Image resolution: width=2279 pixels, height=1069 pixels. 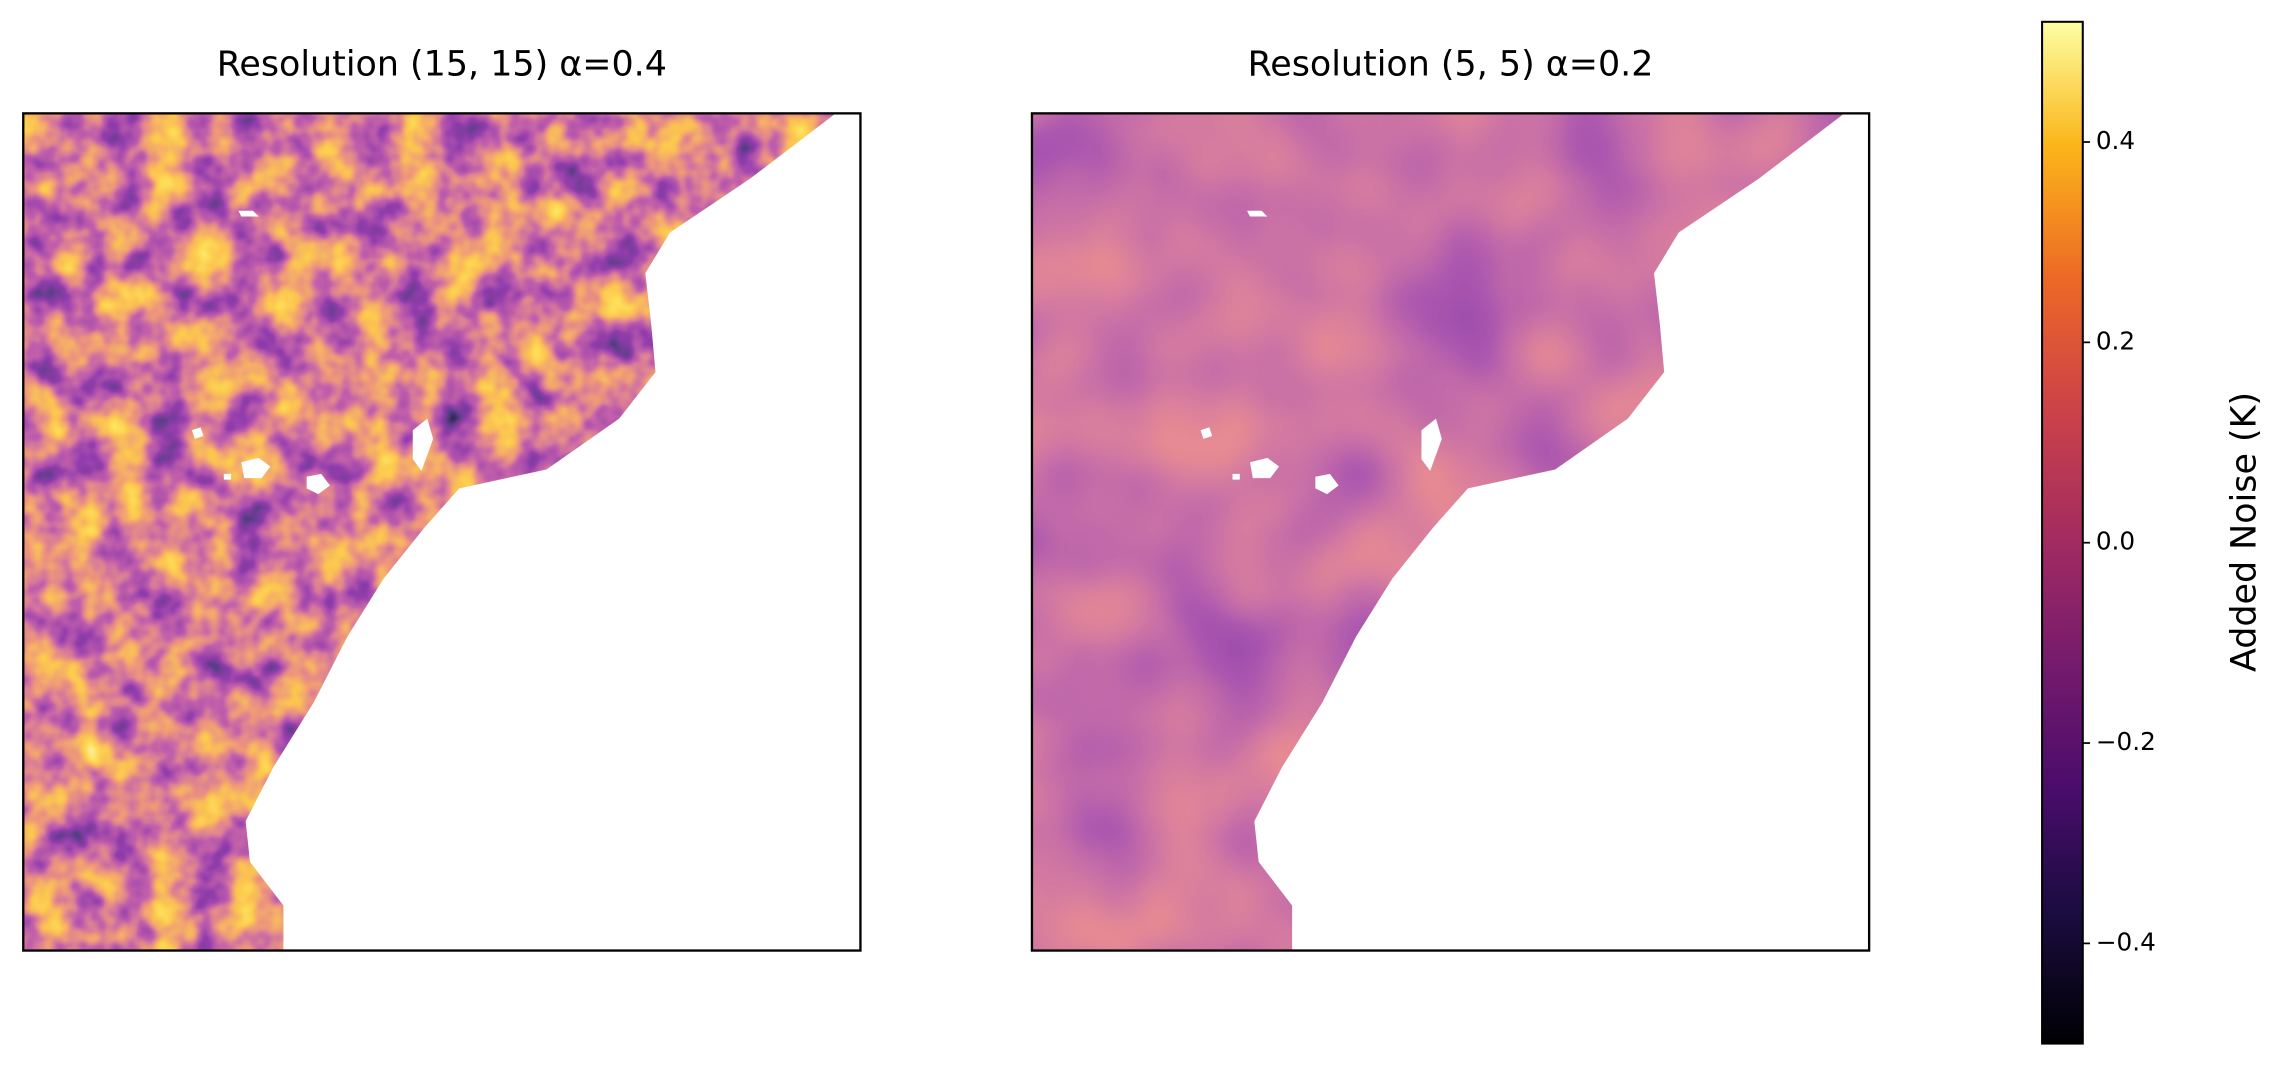 What do you see at coordinates (2245, 532) in the screenshot?
I see `colorbar-label: Added Noise (K)` at bounding box center [2245, 532].